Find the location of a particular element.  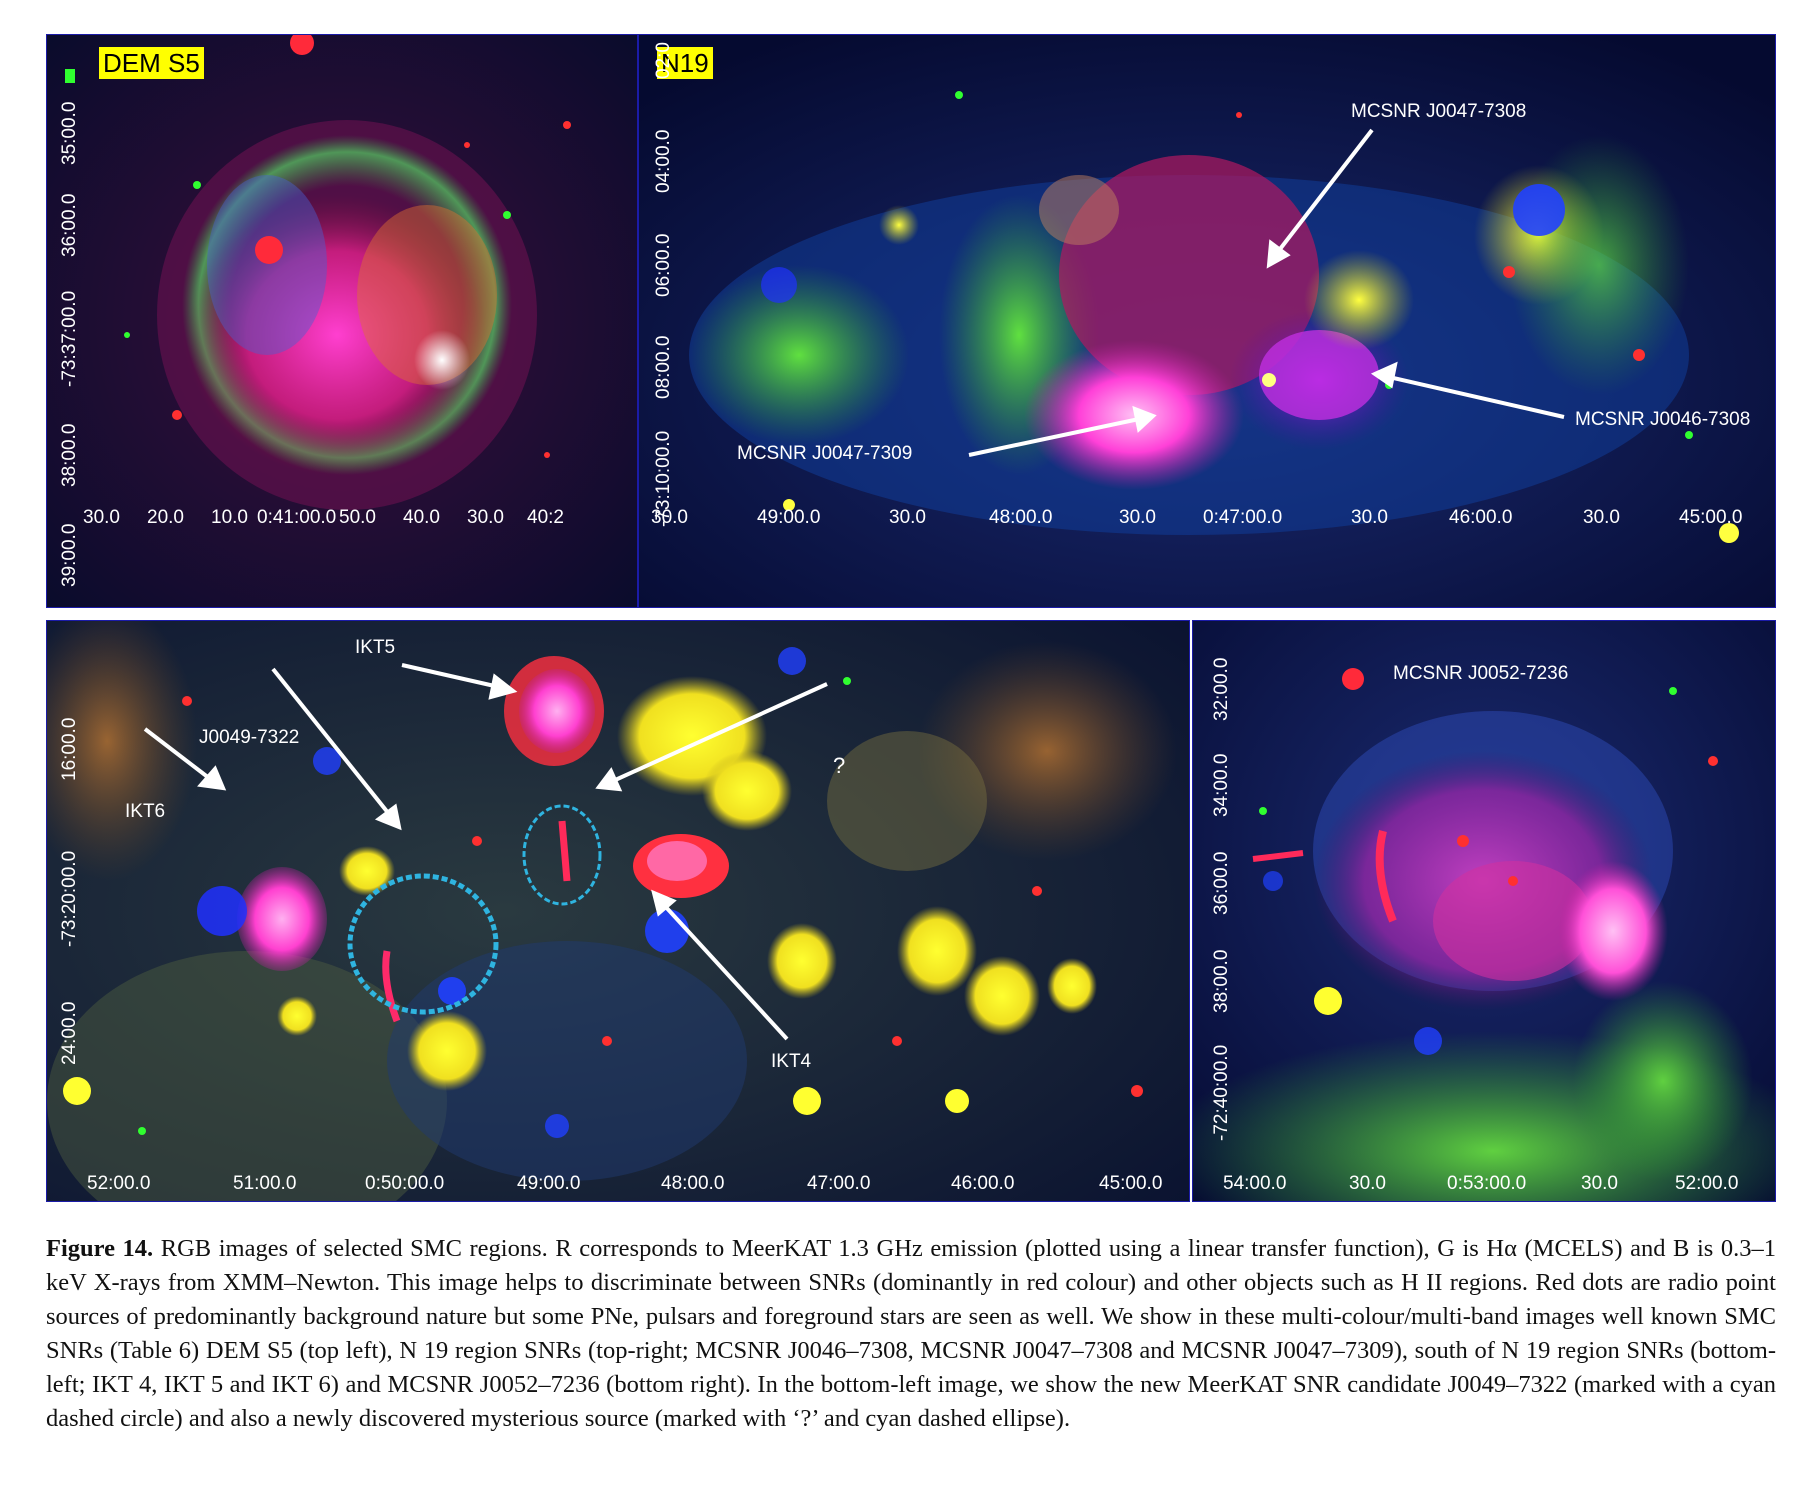

y-tick: 02:0 is located at coordinates (663, 60).